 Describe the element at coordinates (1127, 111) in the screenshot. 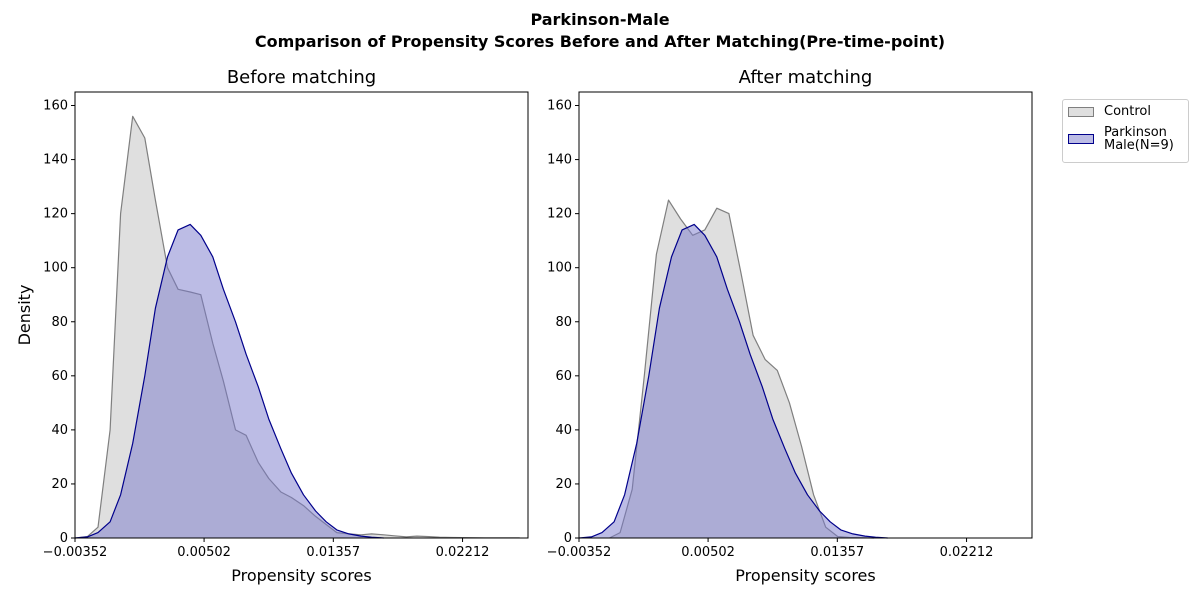

I see `legend-label-control: Control` at that location.